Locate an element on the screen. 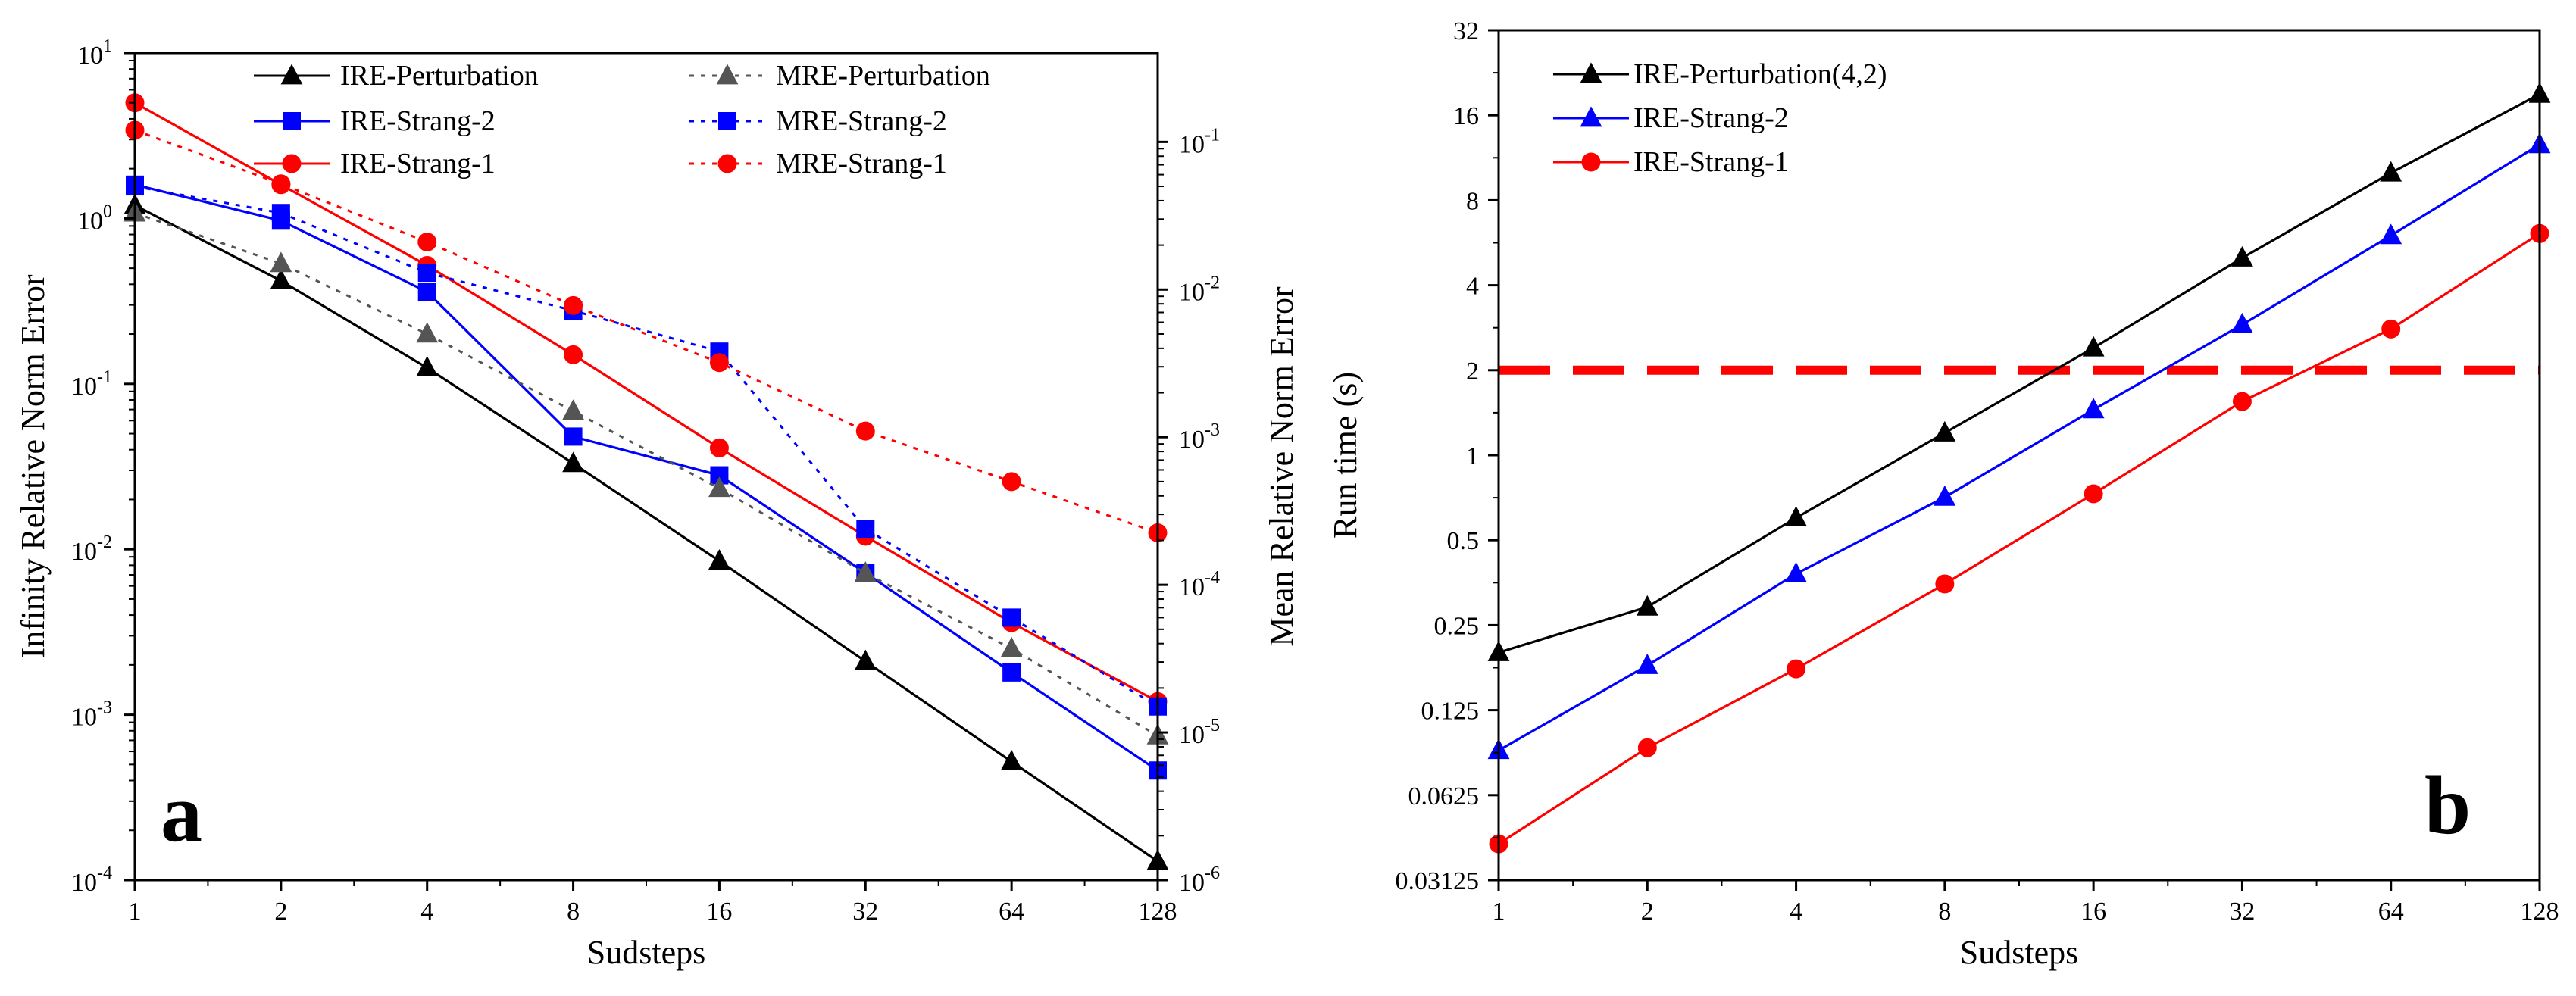  y-tick-label-exponent: 1 is located at coordinates (108, 46).